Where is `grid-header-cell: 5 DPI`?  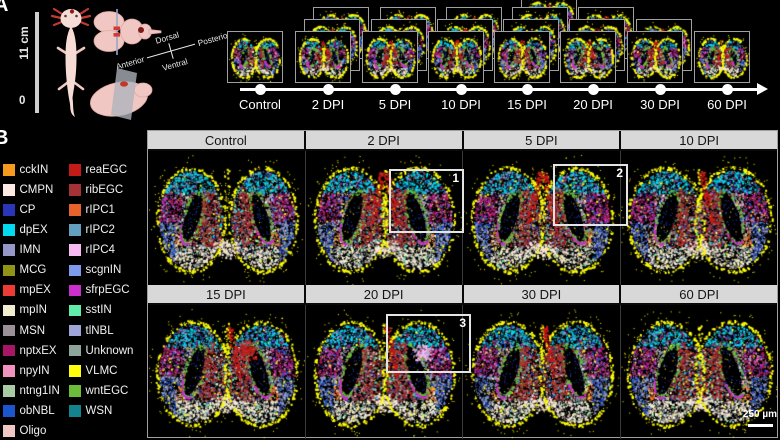
grid-header-cell: 5 DPI is located at coordinates (542, 141).